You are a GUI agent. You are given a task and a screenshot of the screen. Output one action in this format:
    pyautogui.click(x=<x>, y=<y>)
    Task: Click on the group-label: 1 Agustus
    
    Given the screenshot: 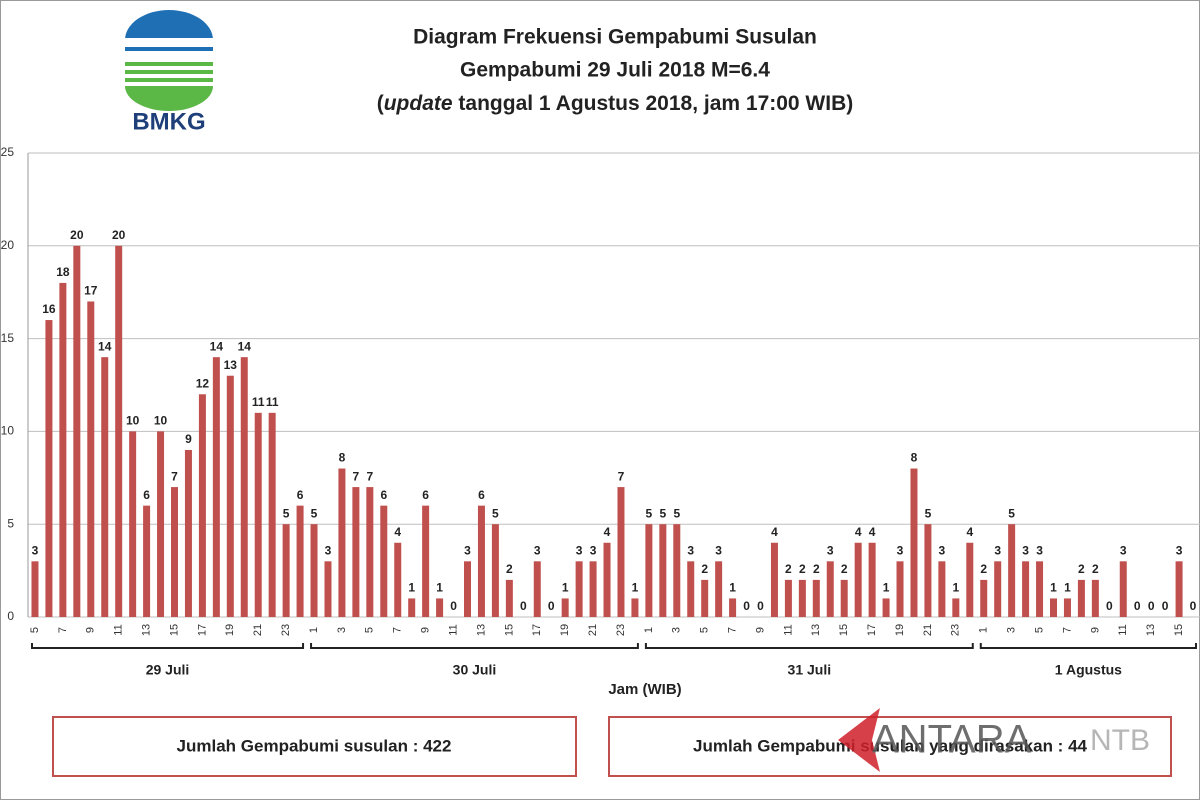 What is the action you would take?
    pyautogui.click(x=1088, y=670)
    